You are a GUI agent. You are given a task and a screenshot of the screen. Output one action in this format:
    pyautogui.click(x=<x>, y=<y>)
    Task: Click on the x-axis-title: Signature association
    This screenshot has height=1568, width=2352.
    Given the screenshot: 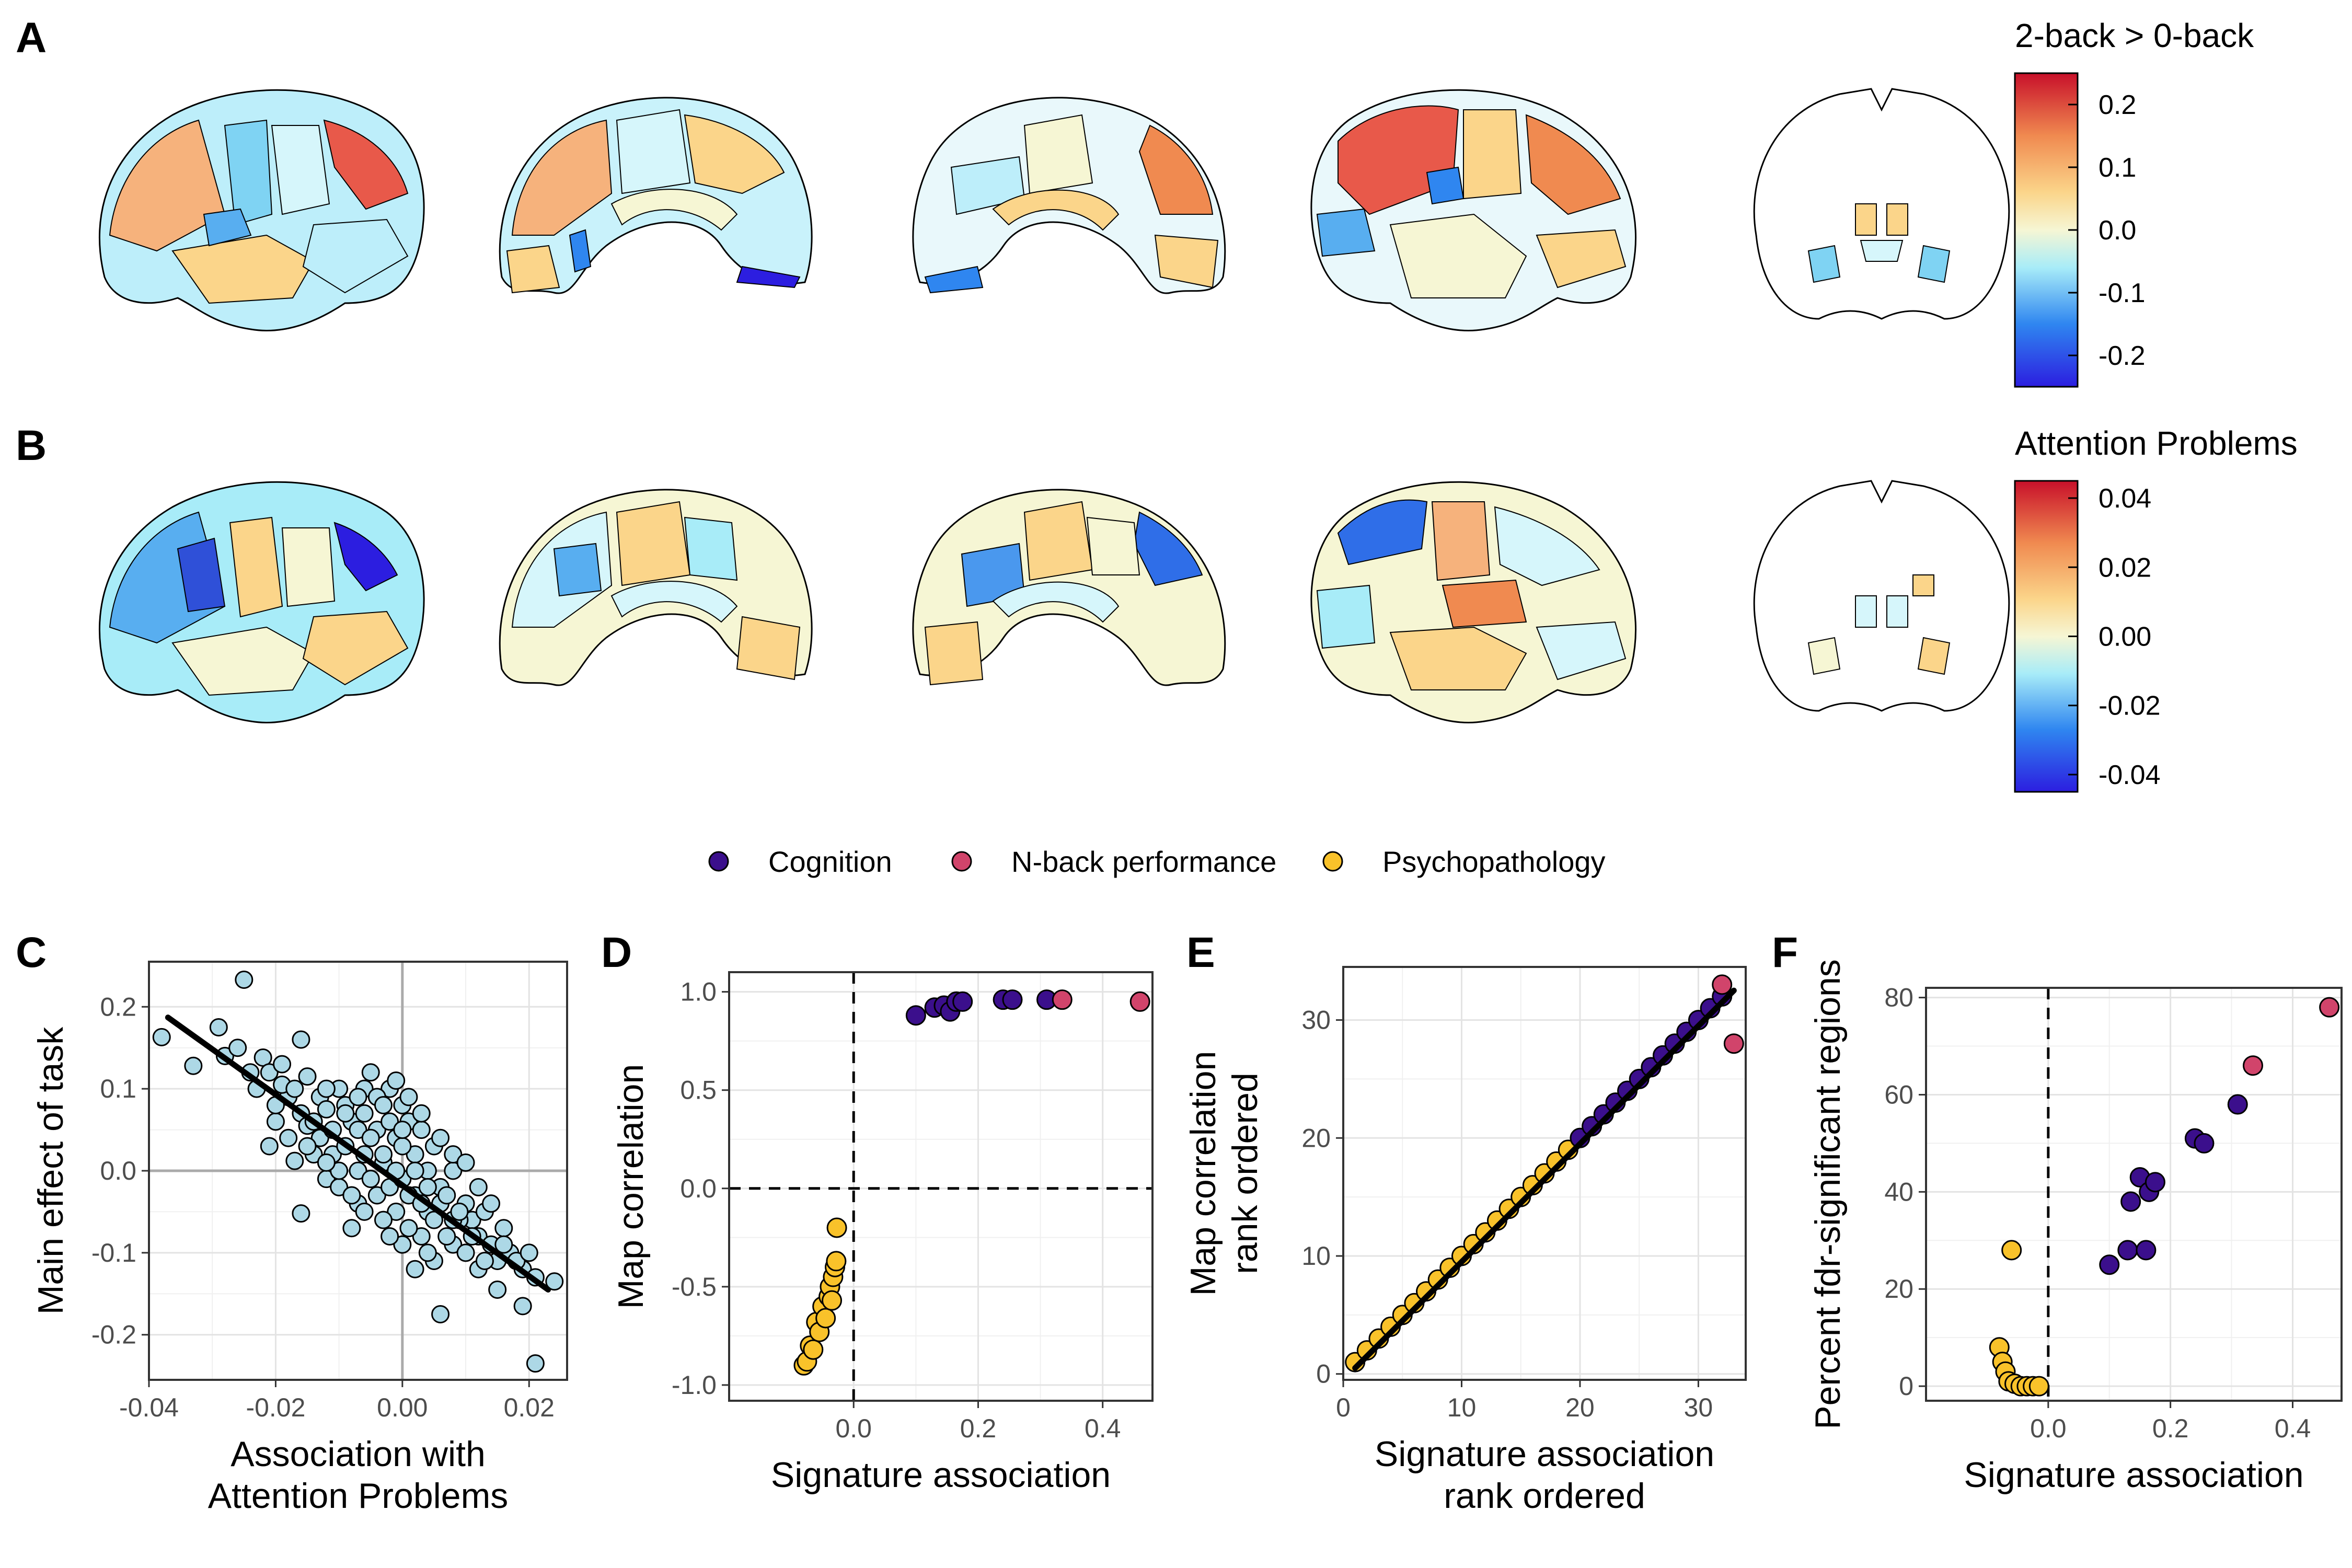 What is the action you would take?
    pyautogui.click(x=2133, y=1475)
    